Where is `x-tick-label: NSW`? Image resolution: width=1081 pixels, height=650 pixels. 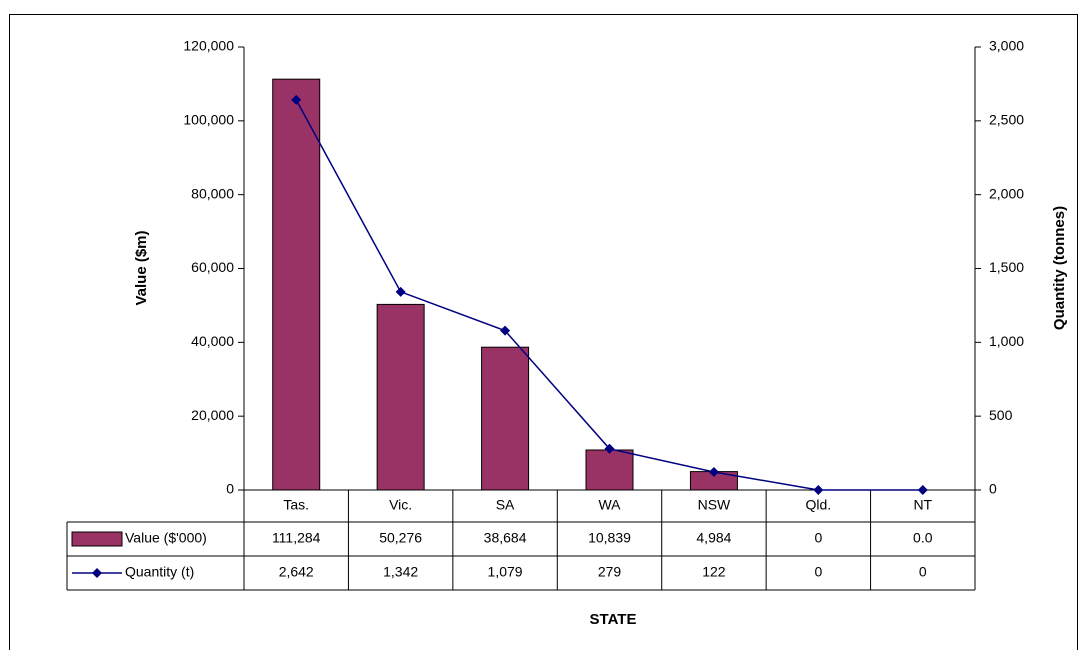 x-tick-label: NSW is located at coordinates (714, 505).